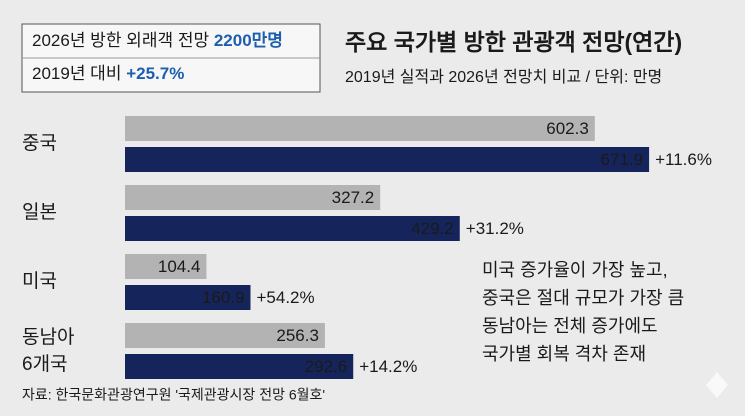  I want to click on annotation: 미국 증가율이 가장 높고,, so click(575, 270).